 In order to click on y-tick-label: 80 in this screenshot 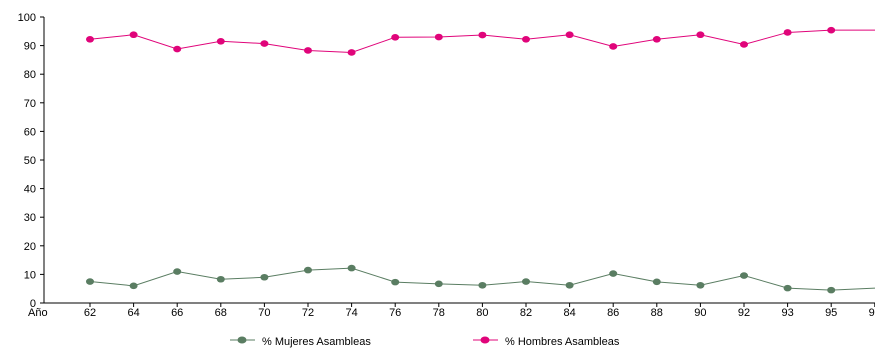, I will do `click(30, 75)`.